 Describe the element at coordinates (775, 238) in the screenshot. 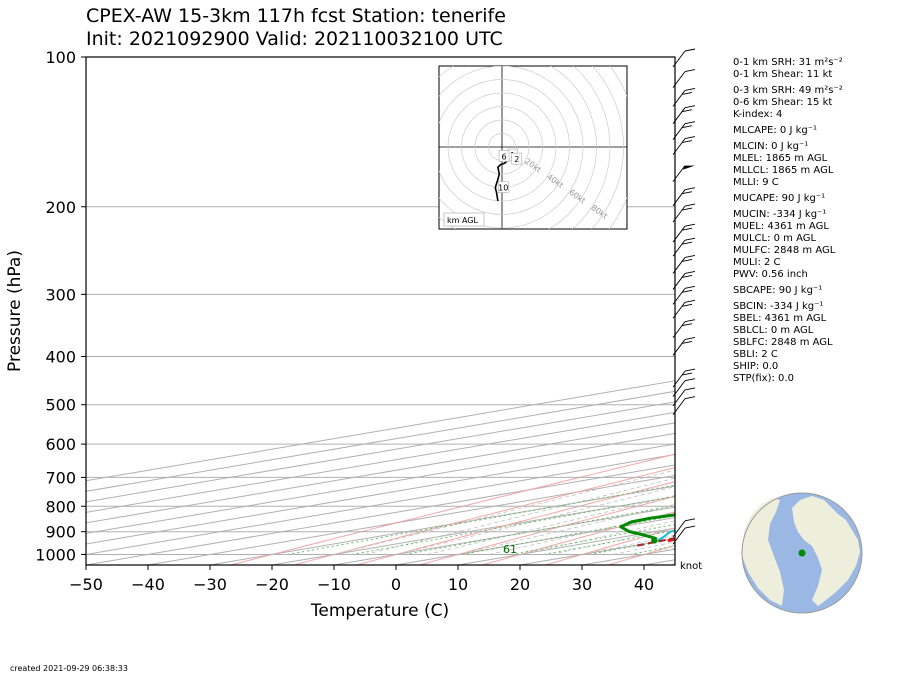

I see `stat-line: MULCL: 0 m AGL` at that location.